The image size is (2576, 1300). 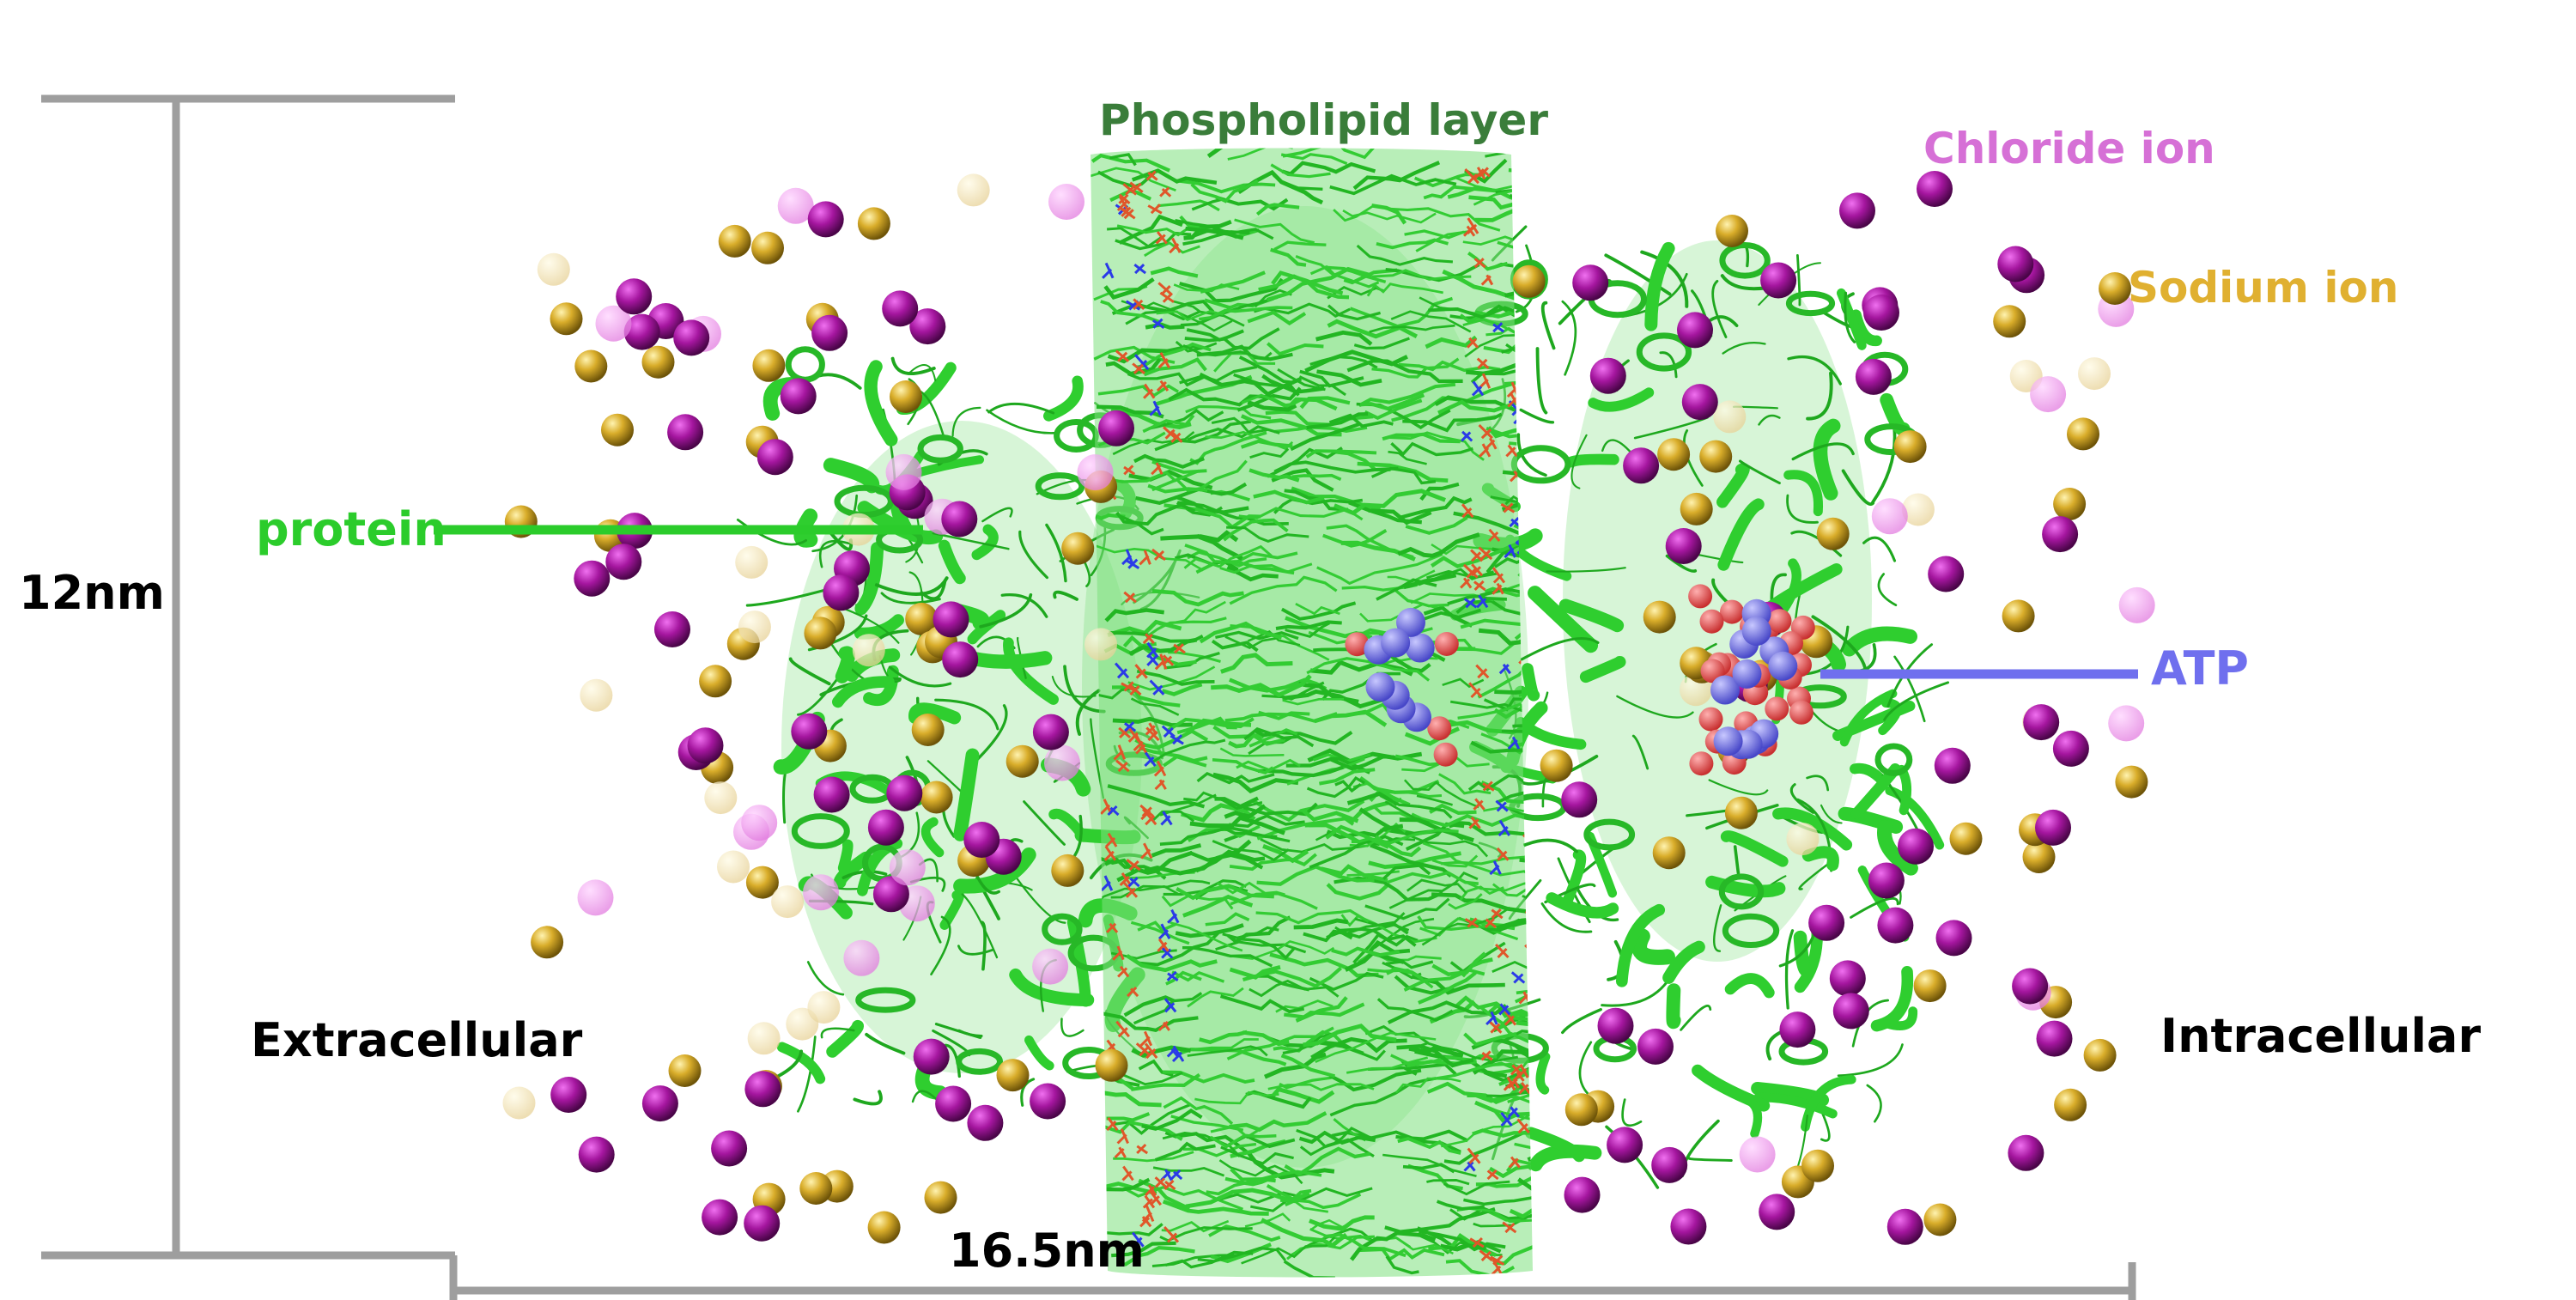 I want to click on atp-oxygen-atom, so click(x=1701, y=763).